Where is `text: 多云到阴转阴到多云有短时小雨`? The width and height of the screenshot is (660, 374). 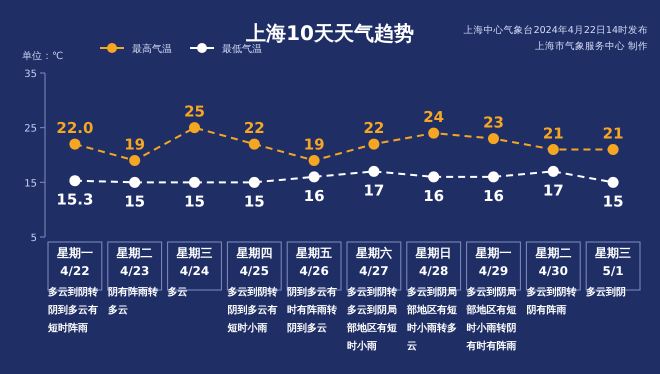
text: 多云到阴转阴到多云有短时小雨 is located at coordinates (252, 310).